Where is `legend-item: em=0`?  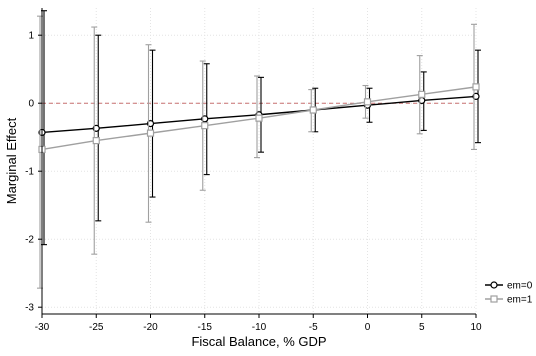
legend-item: em=0 is located at coordinates (509, 286).